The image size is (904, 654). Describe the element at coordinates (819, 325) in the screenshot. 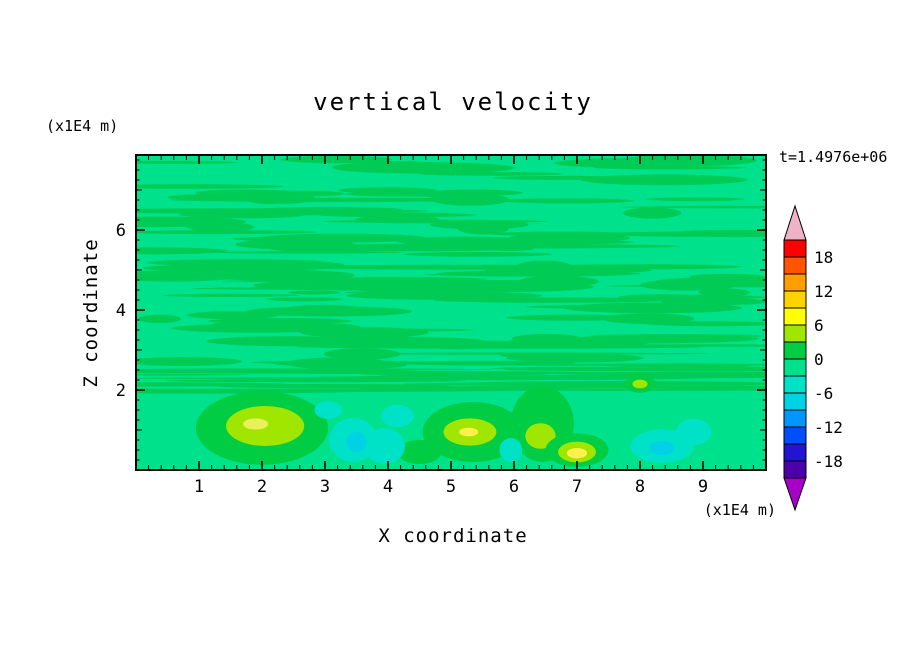

I see `colorbar-tick-label: 6` at that location.